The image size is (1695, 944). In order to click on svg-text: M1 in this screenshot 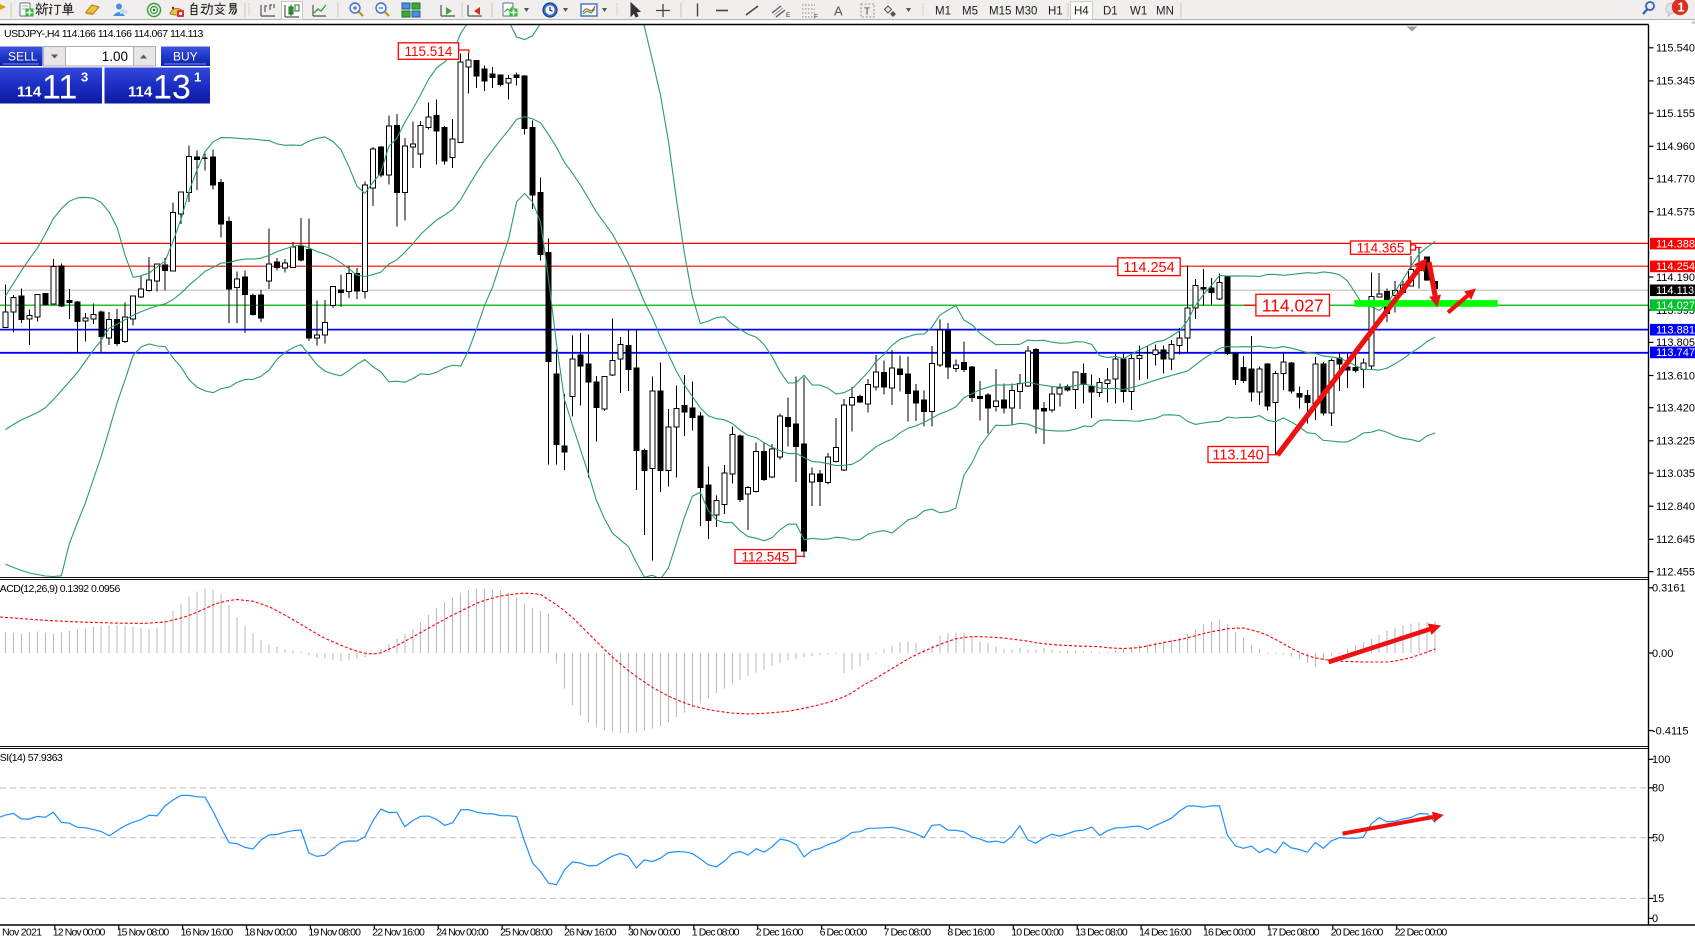, I will do `click(943, 12)`.